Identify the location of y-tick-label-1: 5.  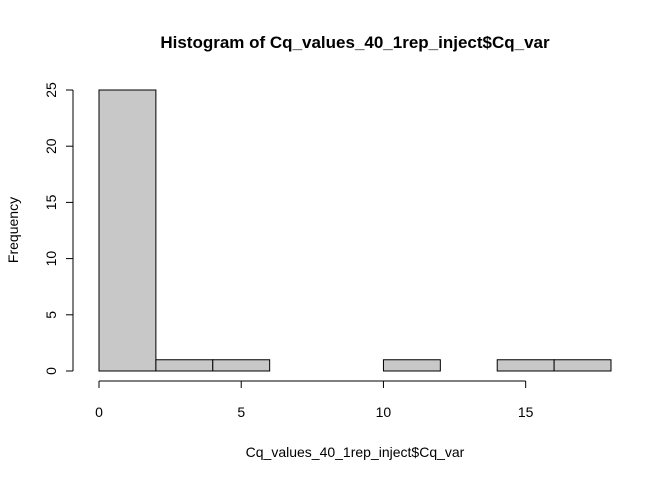
(51, 315).